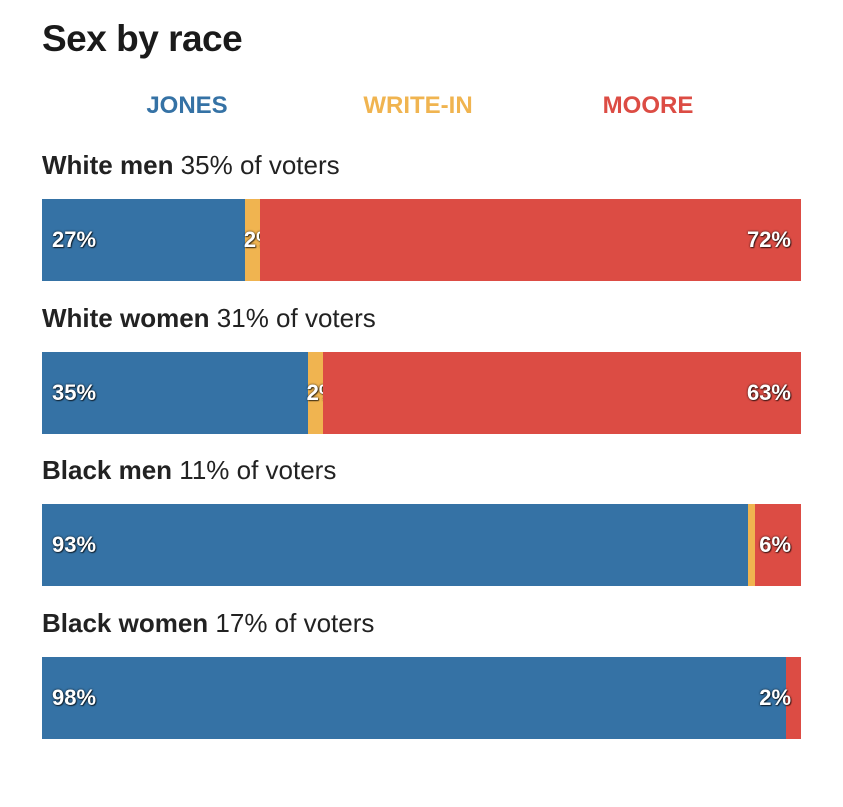 Image resolution: width=843 pixels, height=807 pixels. I want to click on chart-title: Sex by race, so click(142, 38).